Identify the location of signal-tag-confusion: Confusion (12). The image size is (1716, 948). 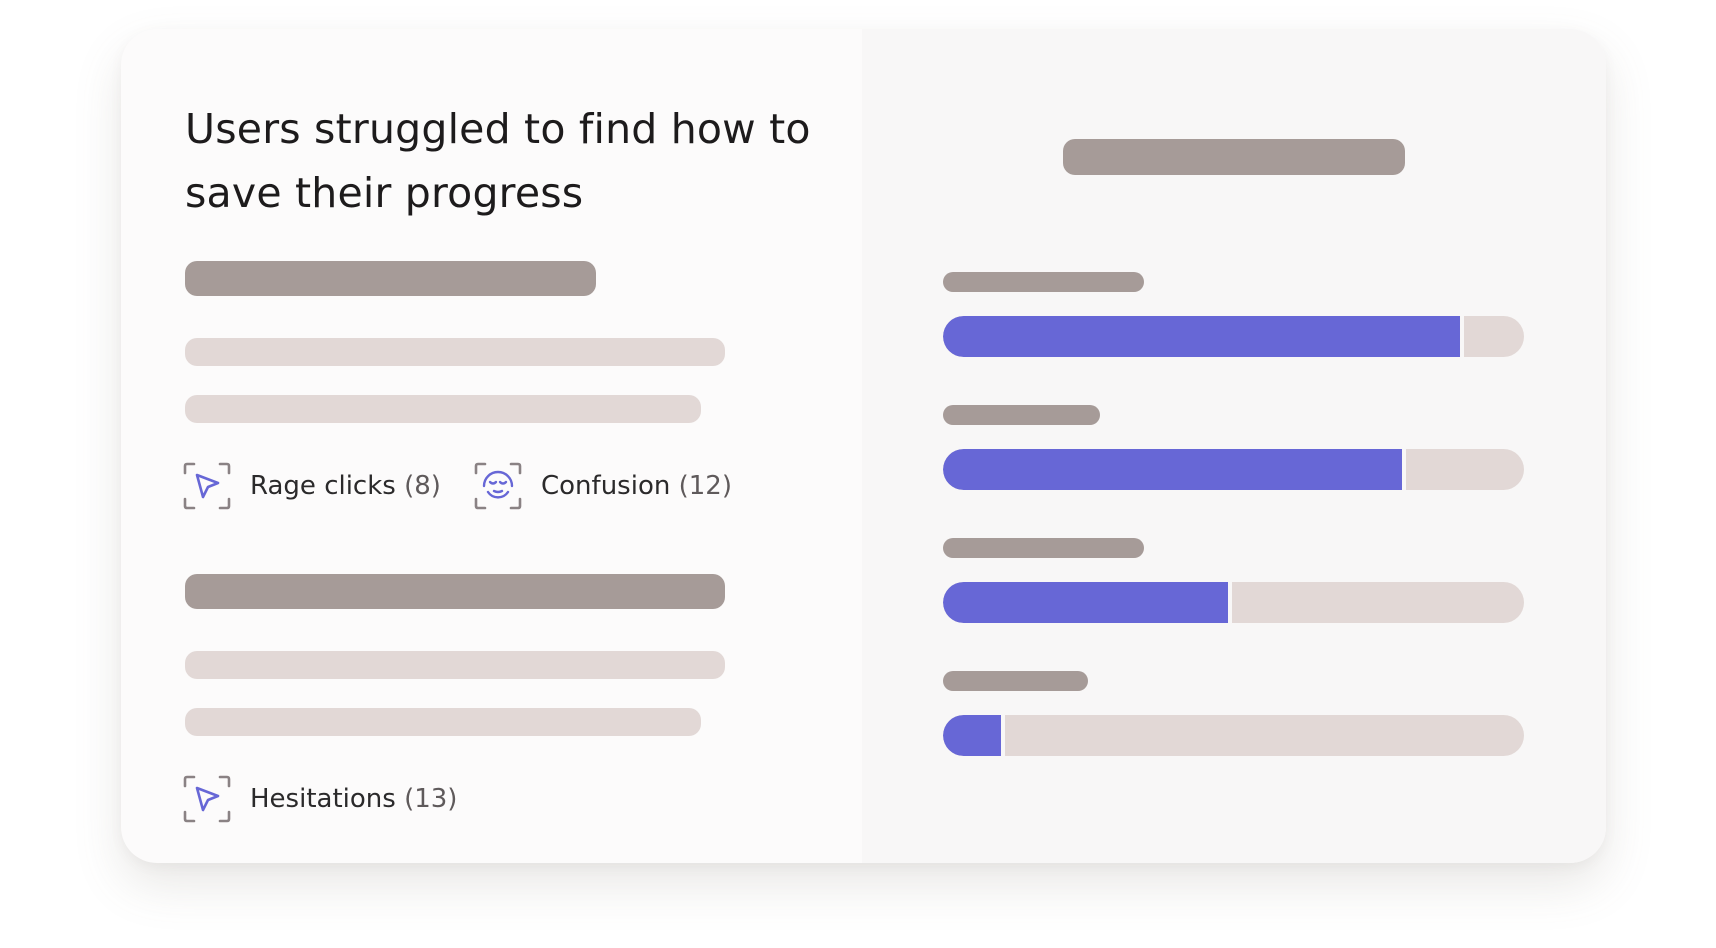
(602, 486).